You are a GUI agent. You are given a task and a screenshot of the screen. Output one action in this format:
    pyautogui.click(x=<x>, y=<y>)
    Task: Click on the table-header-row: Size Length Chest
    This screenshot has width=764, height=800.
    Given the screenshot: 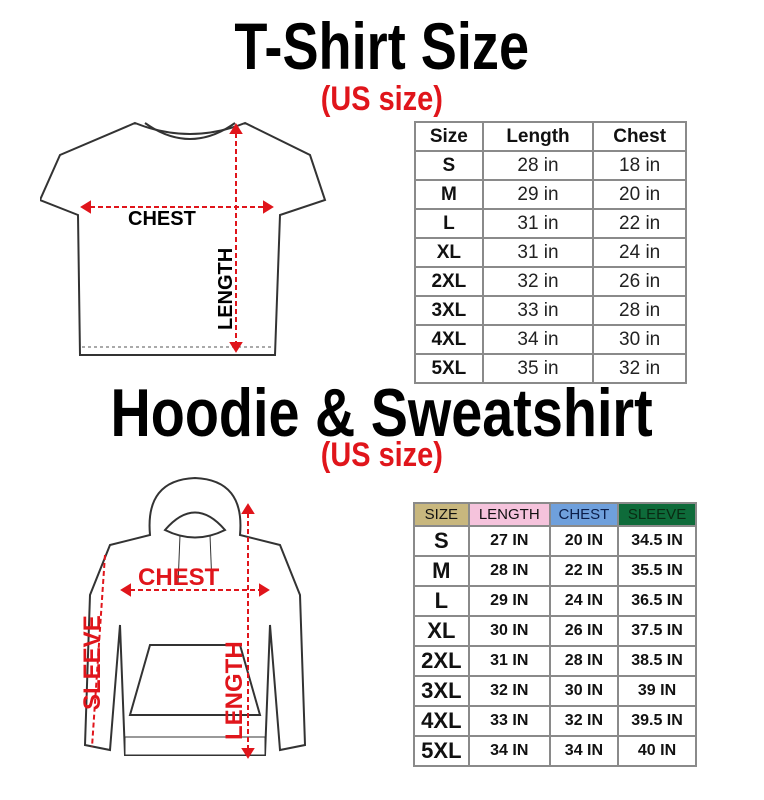 What is the action you would take?
    pyautogui.click(x=550, y=136)
    